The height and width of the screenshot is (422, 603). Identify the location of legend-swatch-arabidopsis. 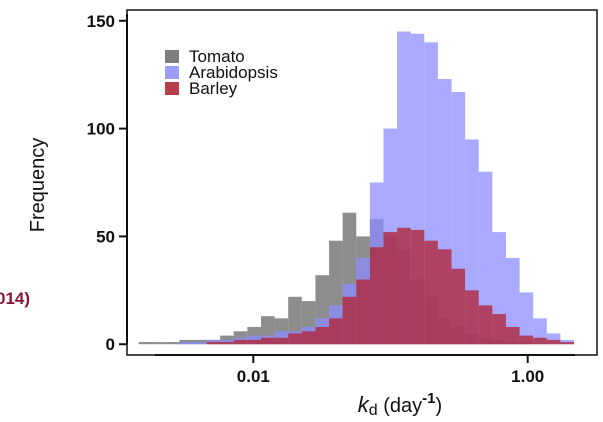
(172, 72).